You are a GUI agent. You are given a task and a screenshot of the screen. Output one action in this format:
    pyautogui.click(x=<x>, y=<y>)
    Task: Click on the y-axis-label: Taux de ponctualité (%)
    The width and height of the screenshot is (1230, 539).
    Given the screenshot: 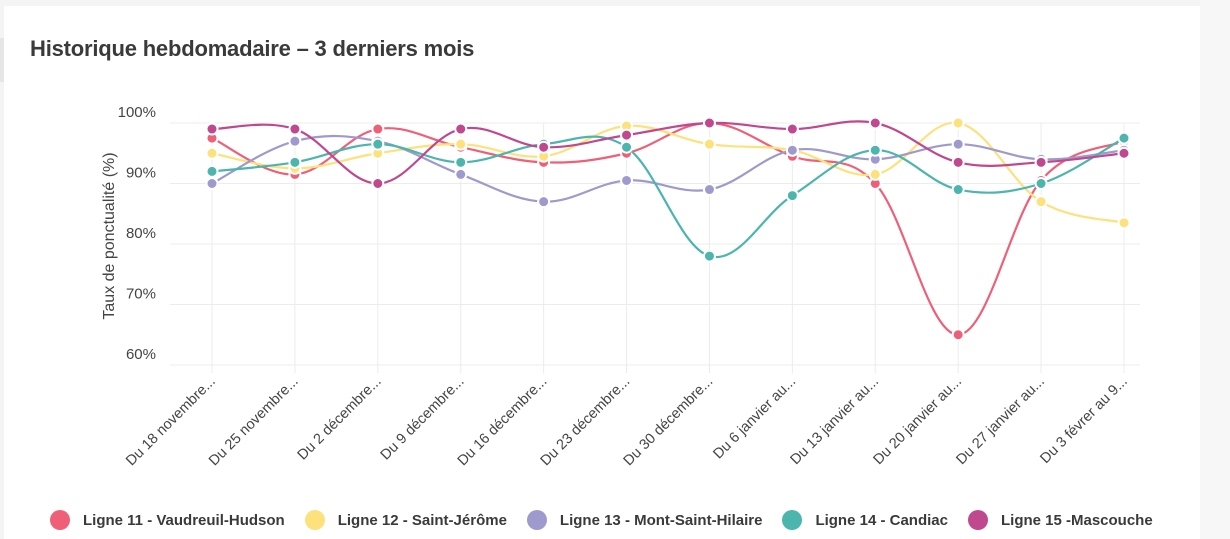 What is the action you would take?
    pyautogui.click(x=109, y=235)
    